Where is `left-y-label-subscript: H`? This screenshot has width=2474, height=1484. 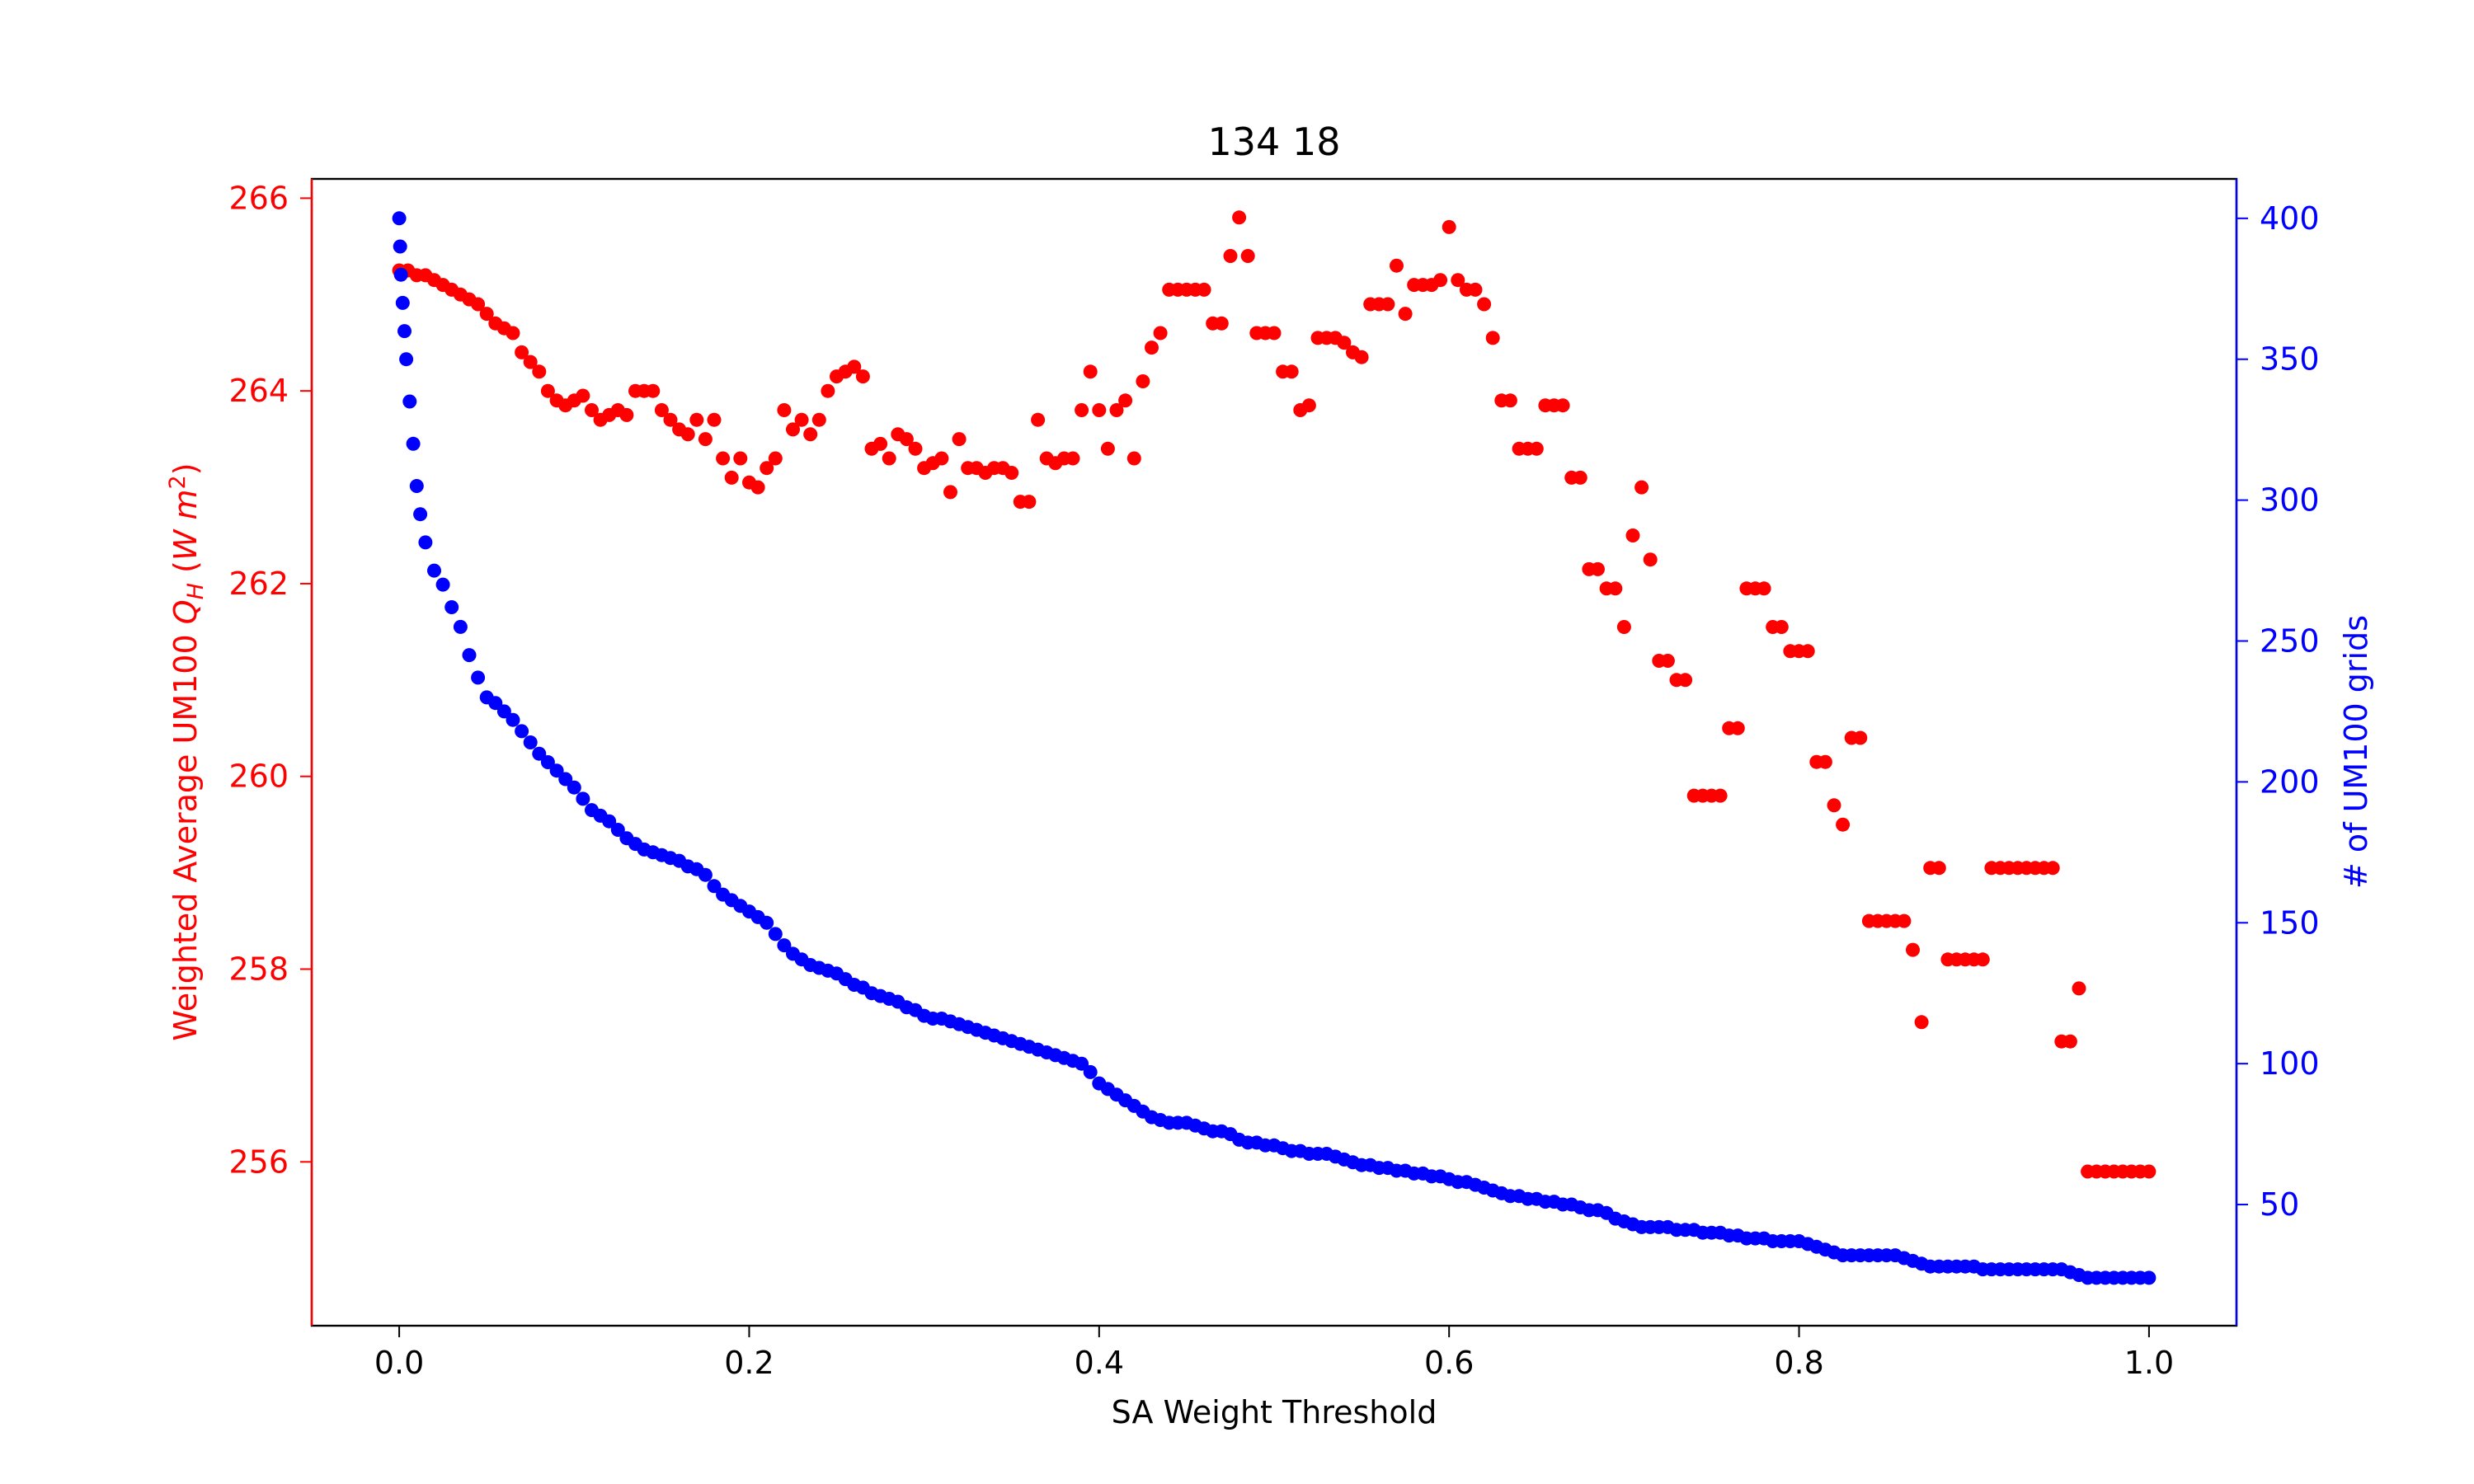
left-y-label-subscript: H is located at coordinates (196, 591).